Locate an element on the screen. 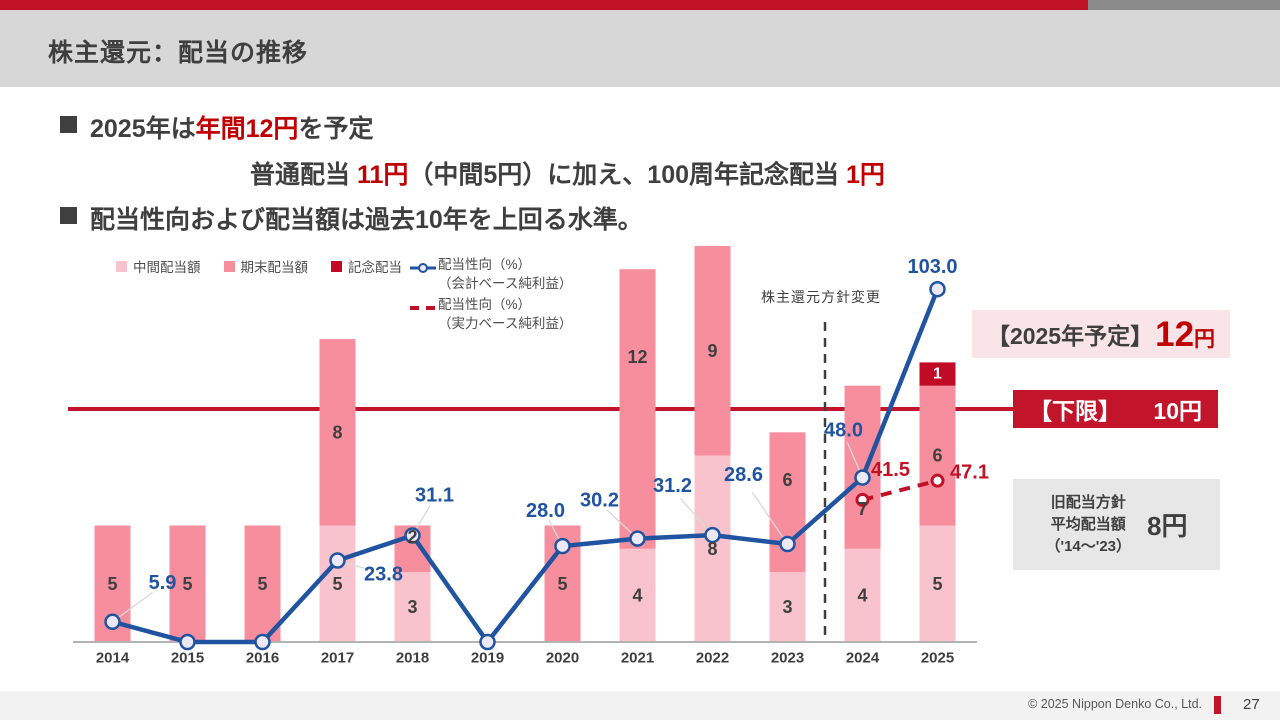 This screenshot has width=1280, height=720. payout-accounting-label: 48.0 is located at coordinates (843, 431).